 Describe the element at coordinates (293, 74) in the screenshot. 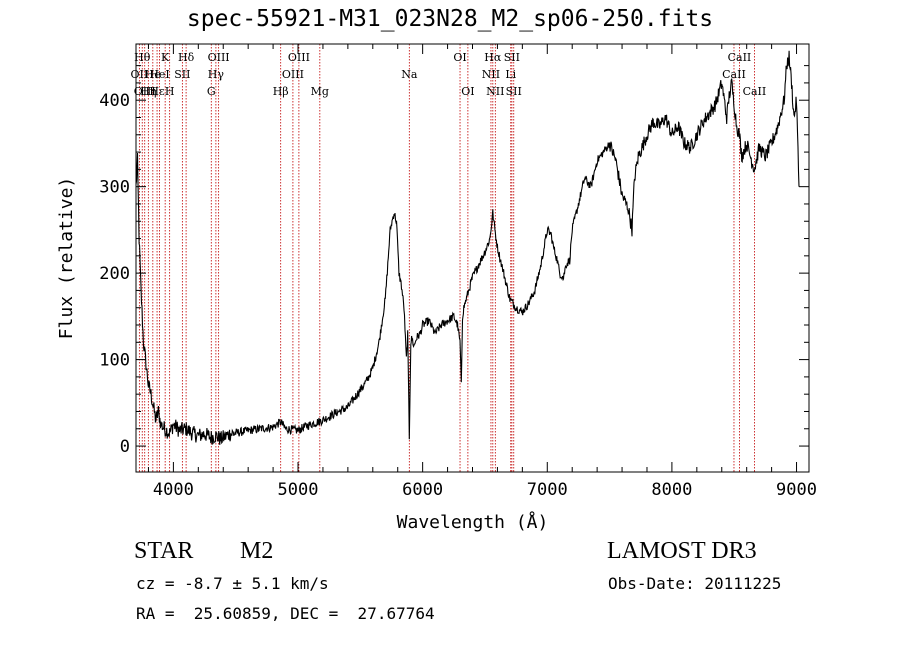

I see `line-label-15: OIII` at that location.